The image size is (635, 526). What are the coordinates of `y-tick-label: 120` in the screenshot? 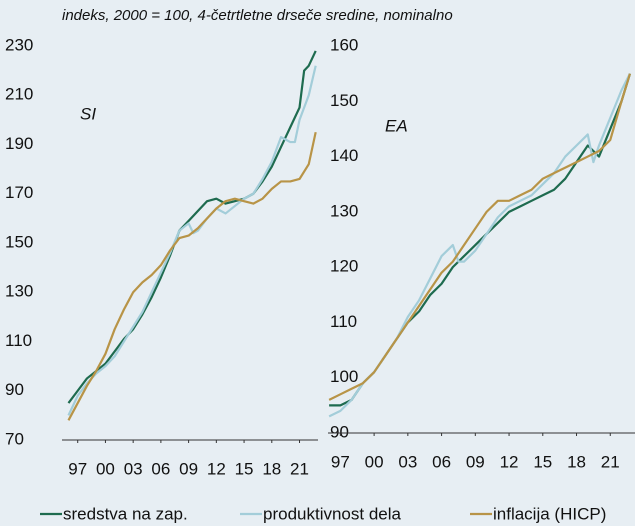 It's located at (344, 266).